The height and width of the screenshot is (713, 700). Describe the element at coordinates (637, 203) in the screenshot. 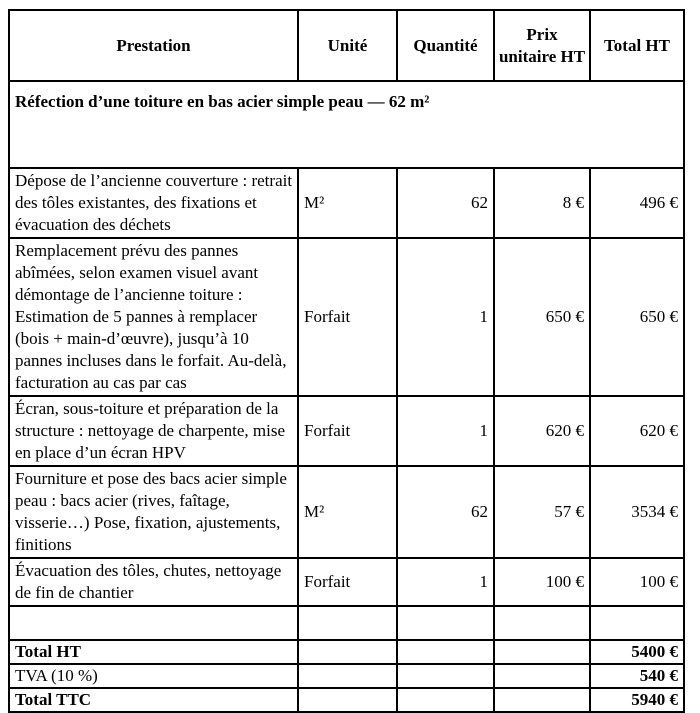

I see `total-cell: 496 €` at that location.